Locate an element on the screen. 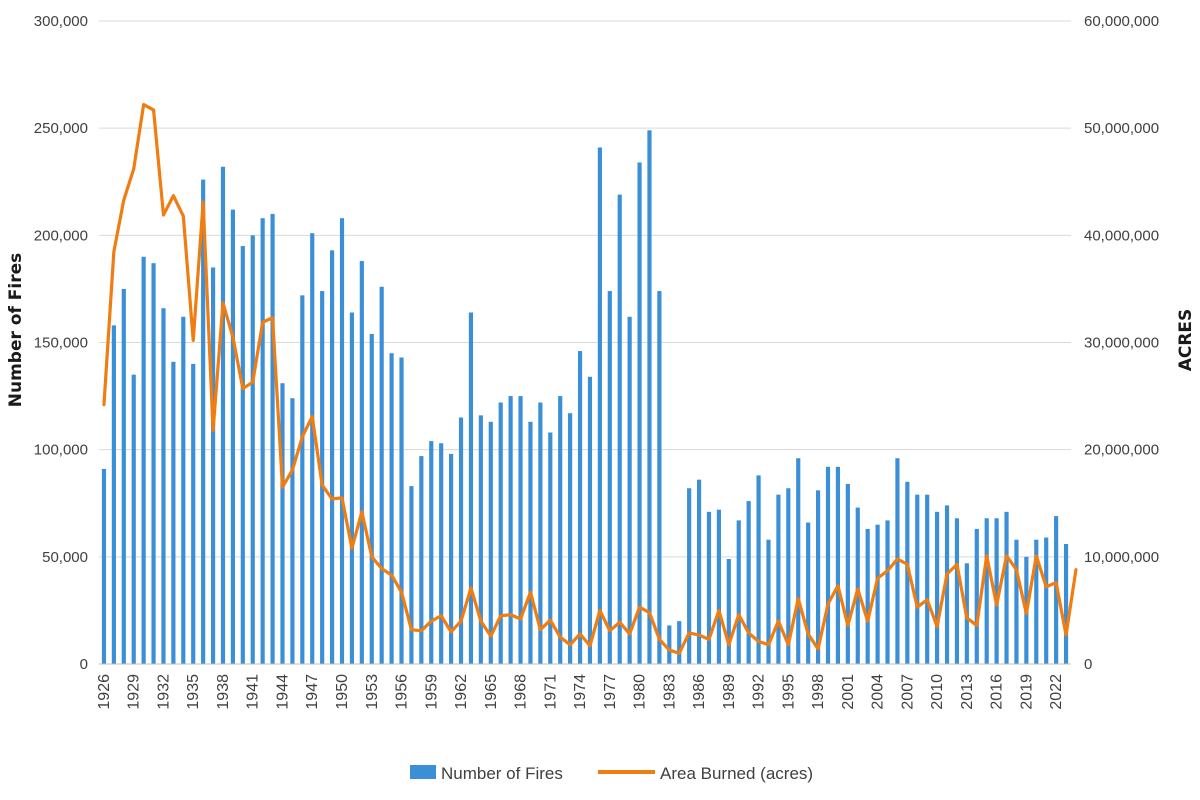  y-right-tick-label: 40,000,000 is located at coordinates (1121, 235).